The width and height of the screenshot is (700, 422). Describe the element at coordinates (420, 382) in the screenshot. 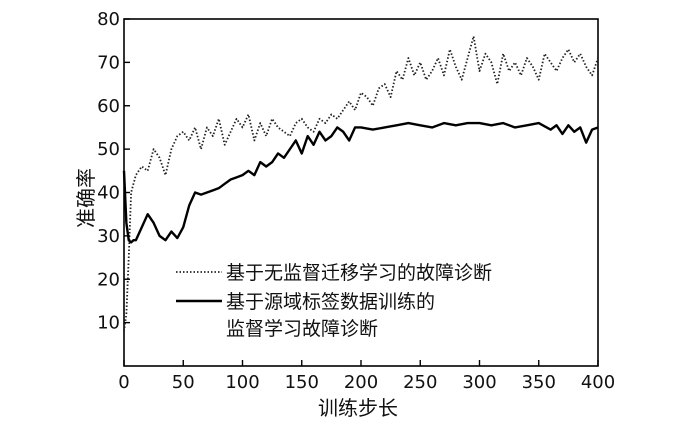

I see `x-tick-label: 250` at that location.